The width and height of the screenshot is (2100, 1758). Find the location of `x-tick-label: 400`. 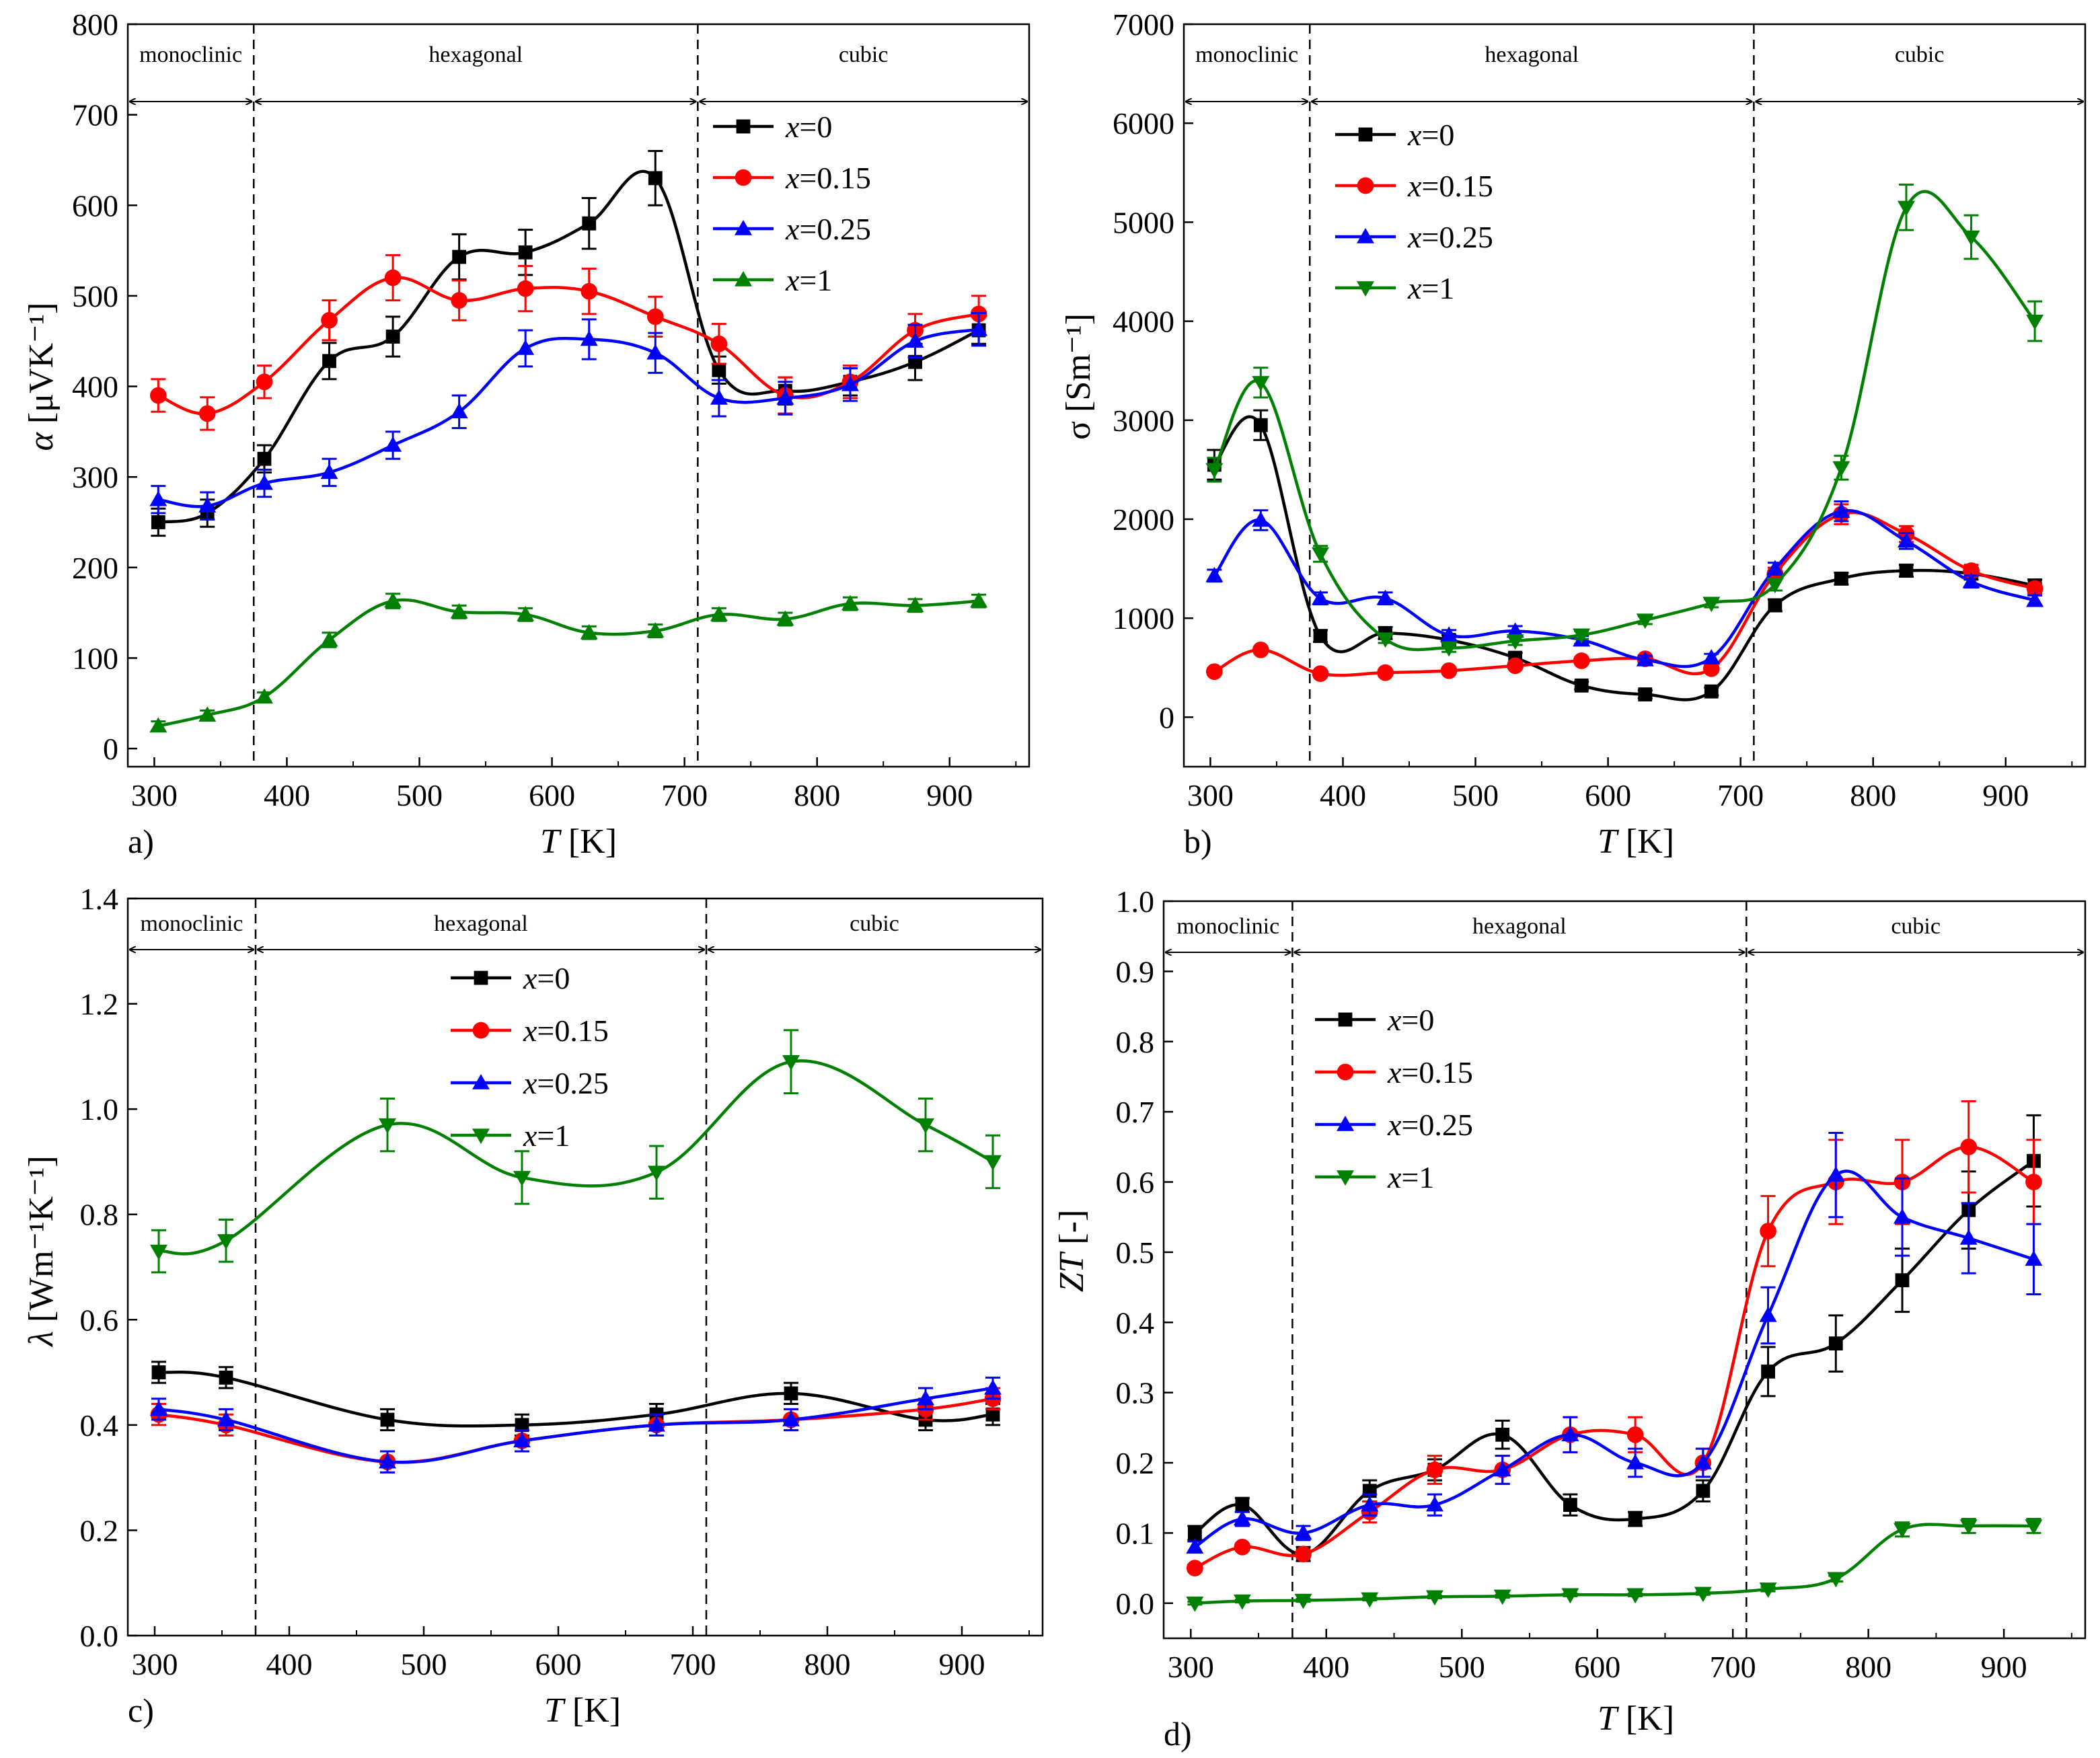

x-tick-label: 400 is located at coordinates (289, 1664).